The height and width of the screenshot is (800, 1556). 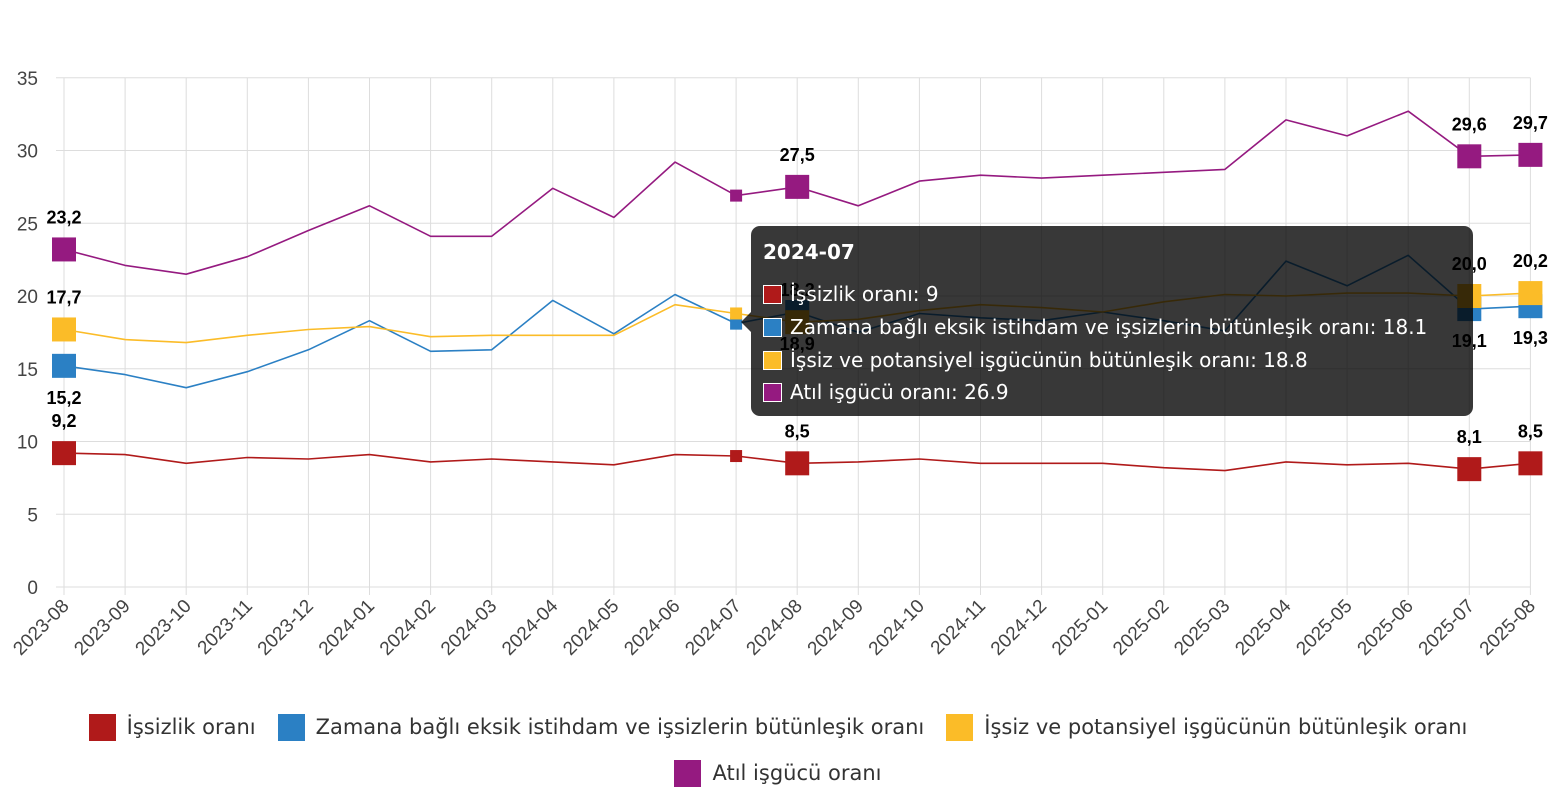 I want to click on x-tick-label: 2023-10, so click(x=164, y=628).